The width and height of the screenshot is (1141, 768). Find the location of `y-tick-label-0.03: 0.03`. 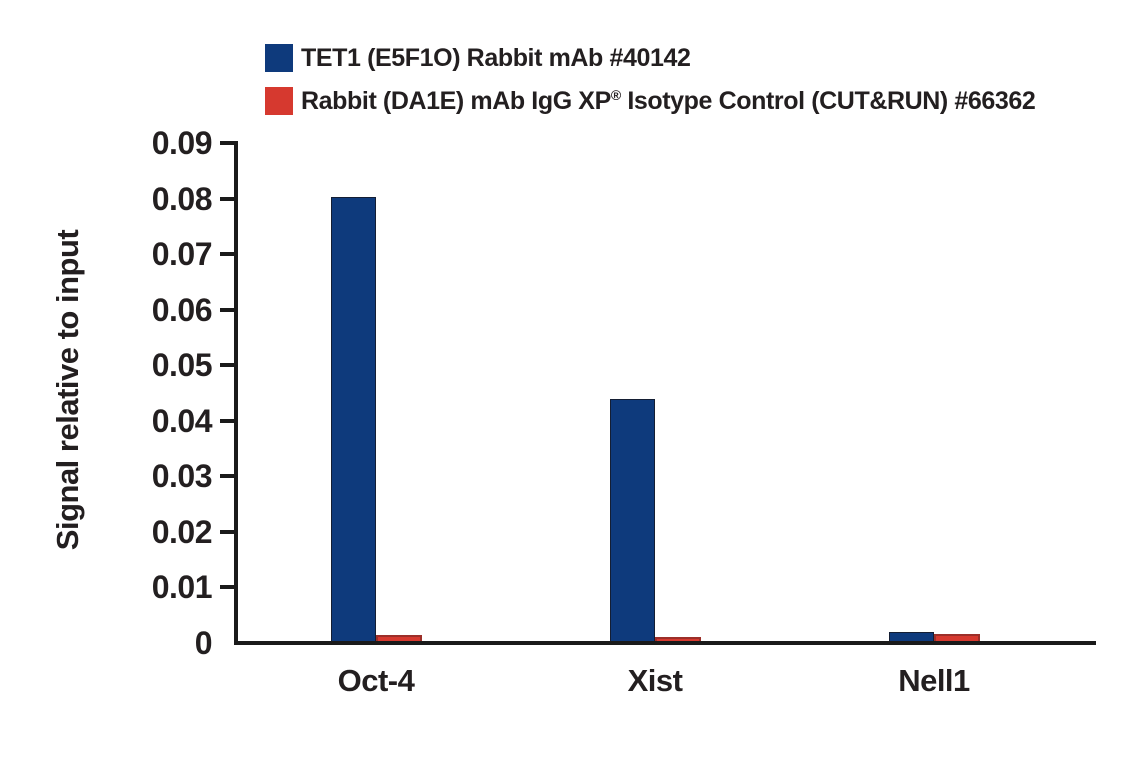

y-tick-label-0.03: 0.03 is located at coordinates (182, 476).